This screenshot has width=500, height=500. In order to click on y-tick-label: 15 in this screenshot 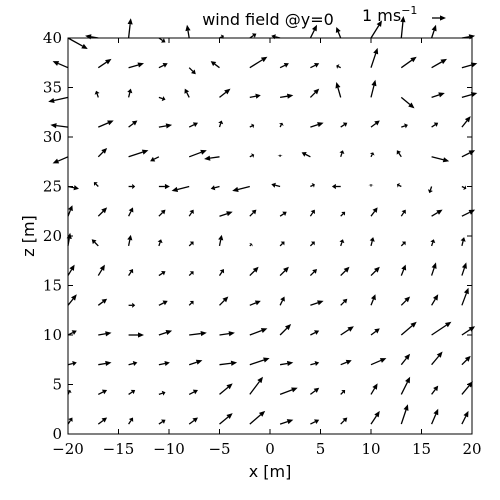, I will do `click(52, 286)`.